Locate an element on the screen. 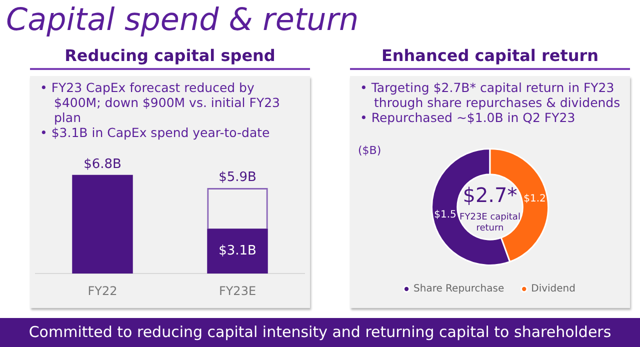 Image resolution: width=640 pixels, height=347 pixels. text: Committed to reducing capital intensity and returning capital to shareholders is located at coordinates (320, 332).